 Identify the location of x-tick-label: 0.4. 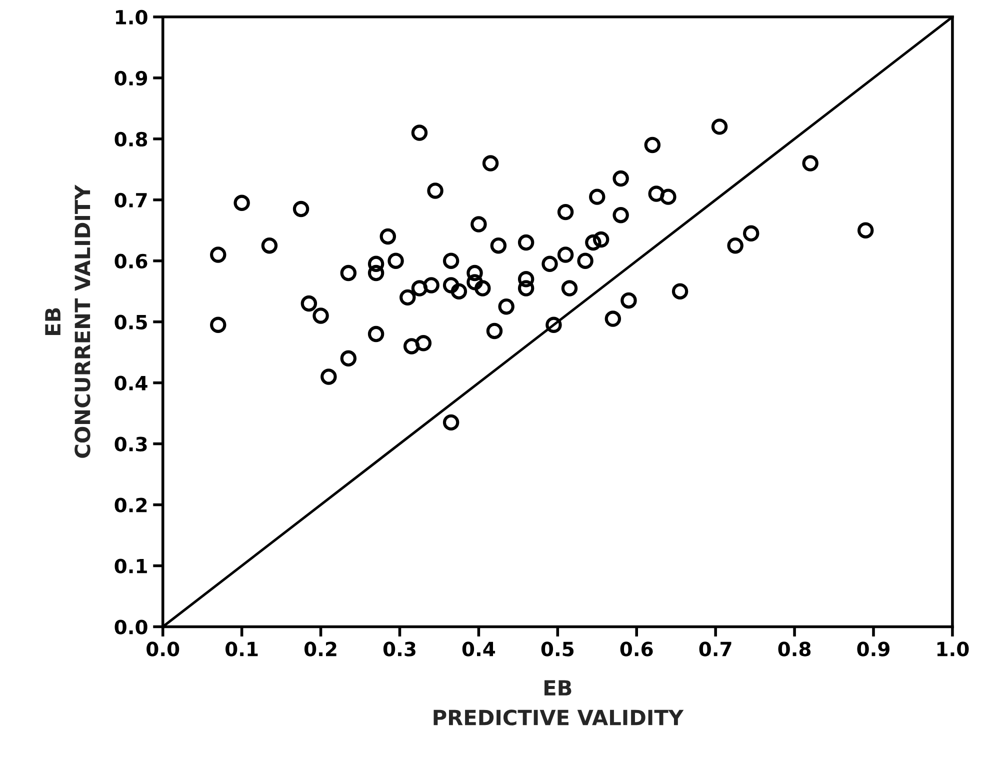
(479, 649).